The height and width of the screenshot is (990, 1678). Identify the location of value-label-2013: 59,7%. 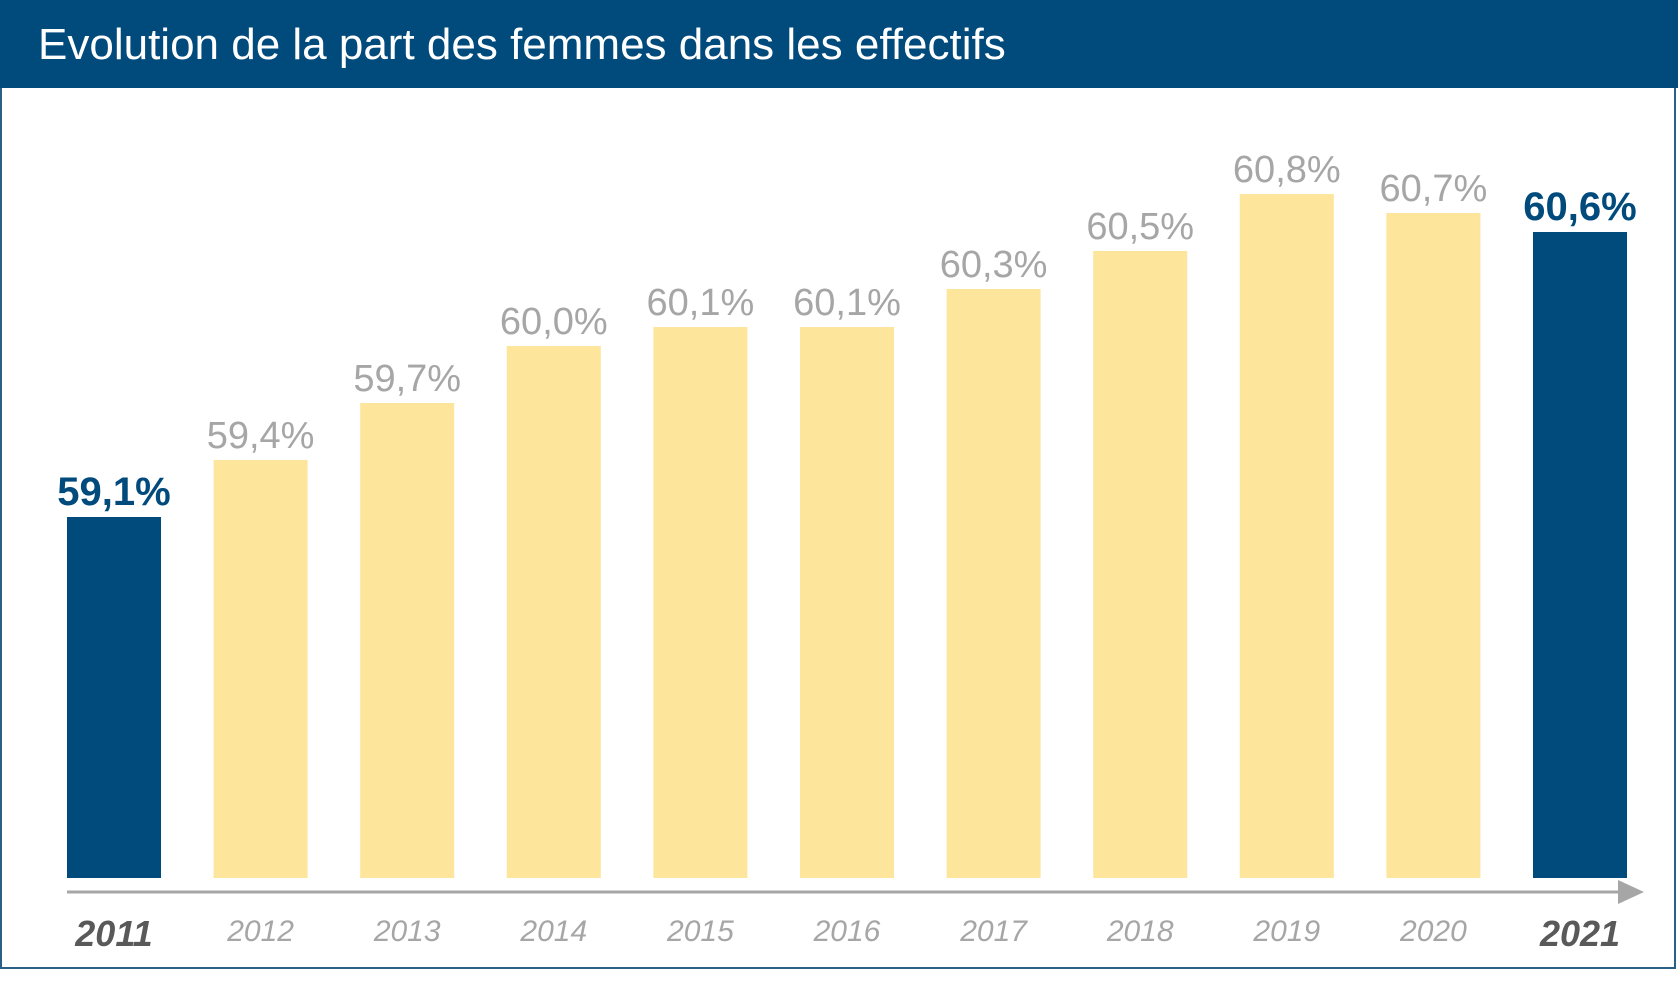
(407, 379).